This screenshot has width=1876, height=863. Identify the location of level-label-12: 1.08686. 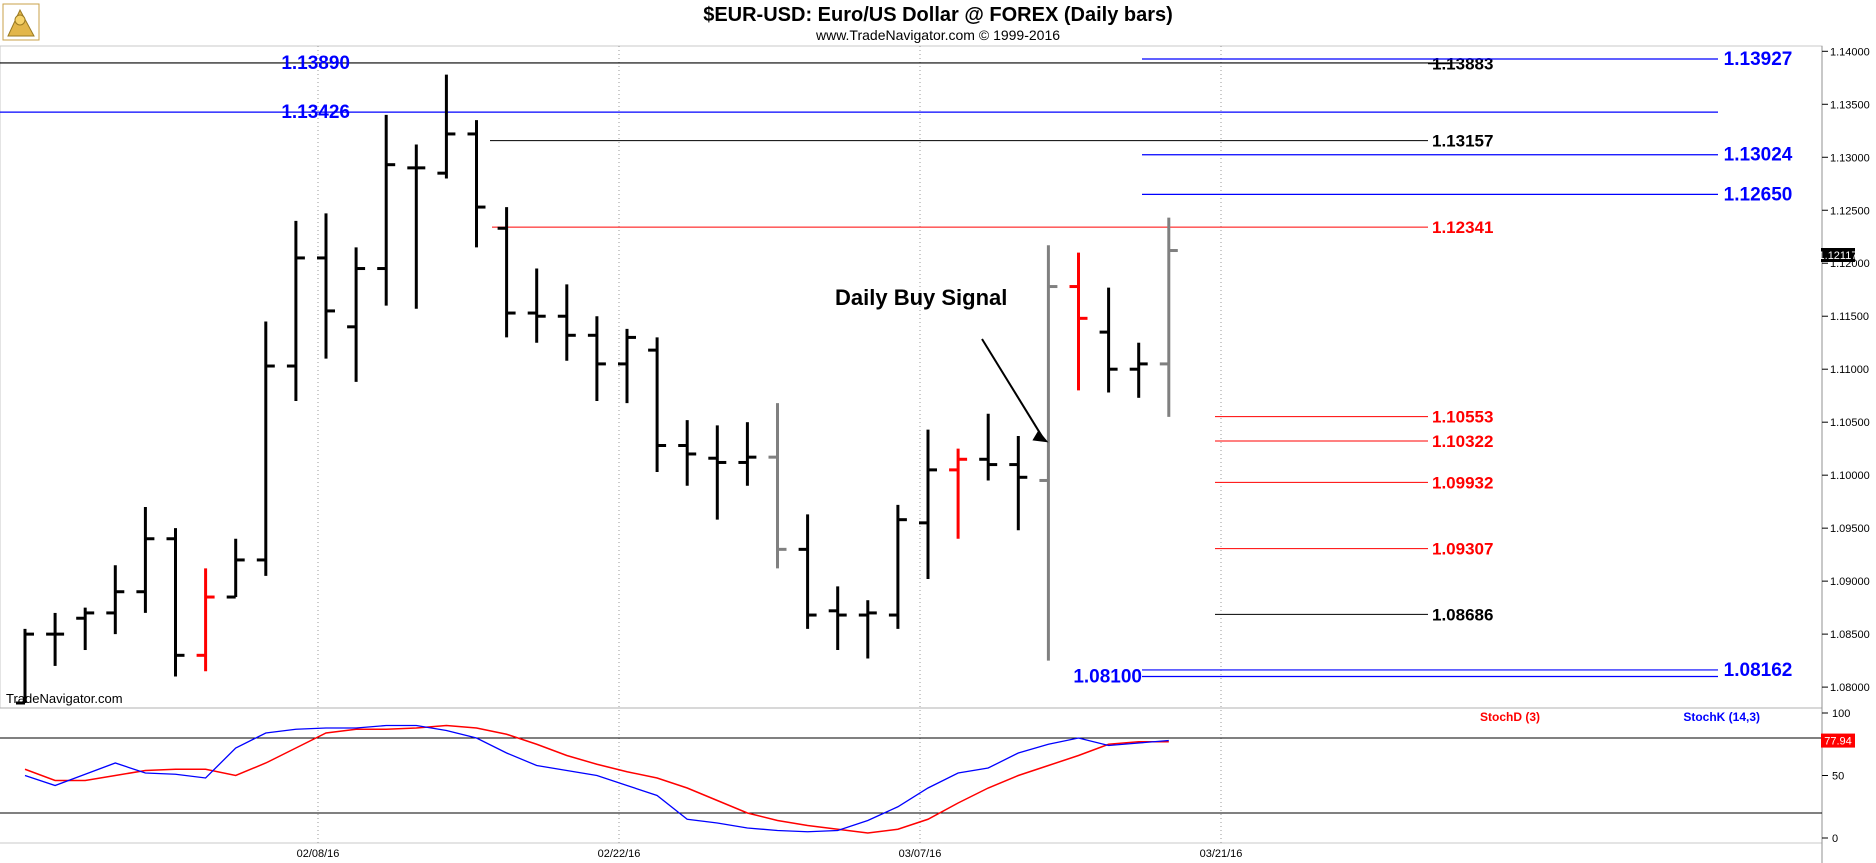
(1462, 614).